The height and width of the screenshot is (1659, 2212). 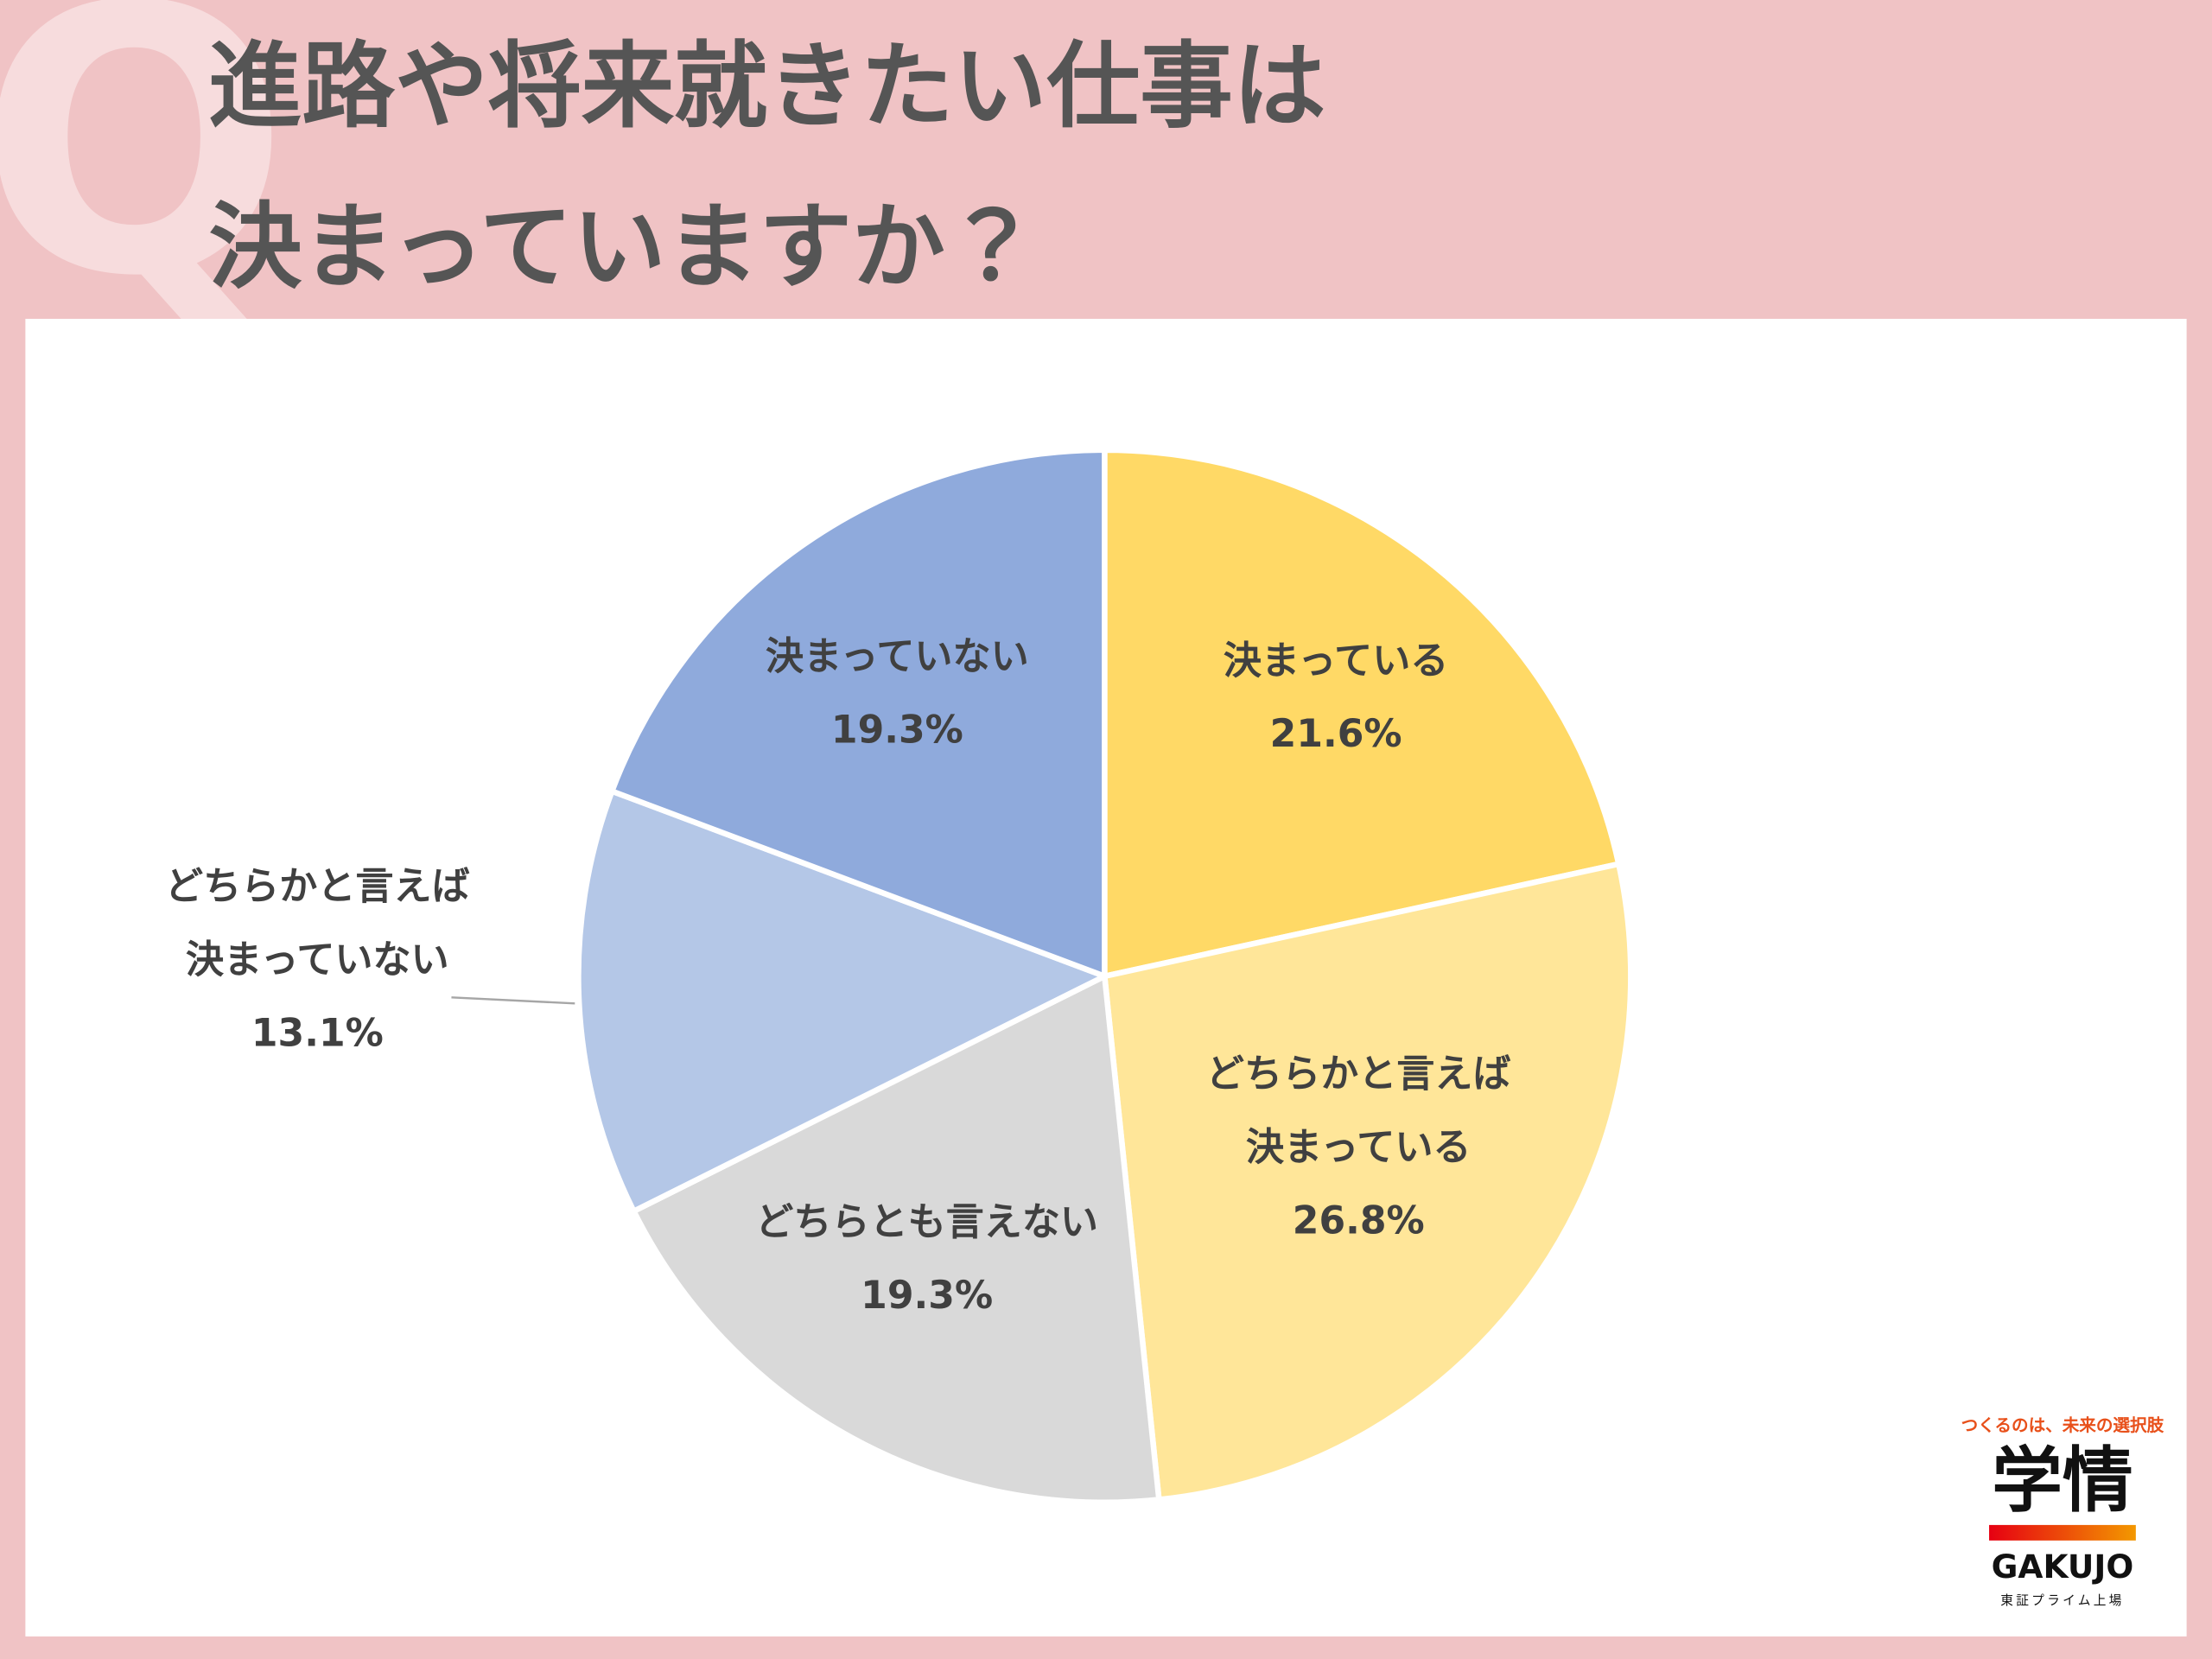 I want to click on slice-category-label: どちらかと言えば決まっている, so click(x=1358, y=1111).